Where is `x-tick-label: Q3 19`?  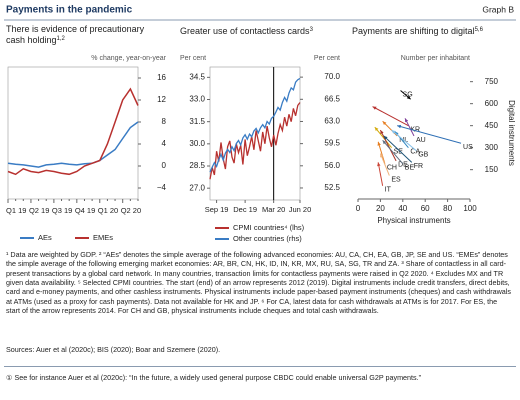 x-tick-label: Q3 19 is located at coordinates (62, 210).